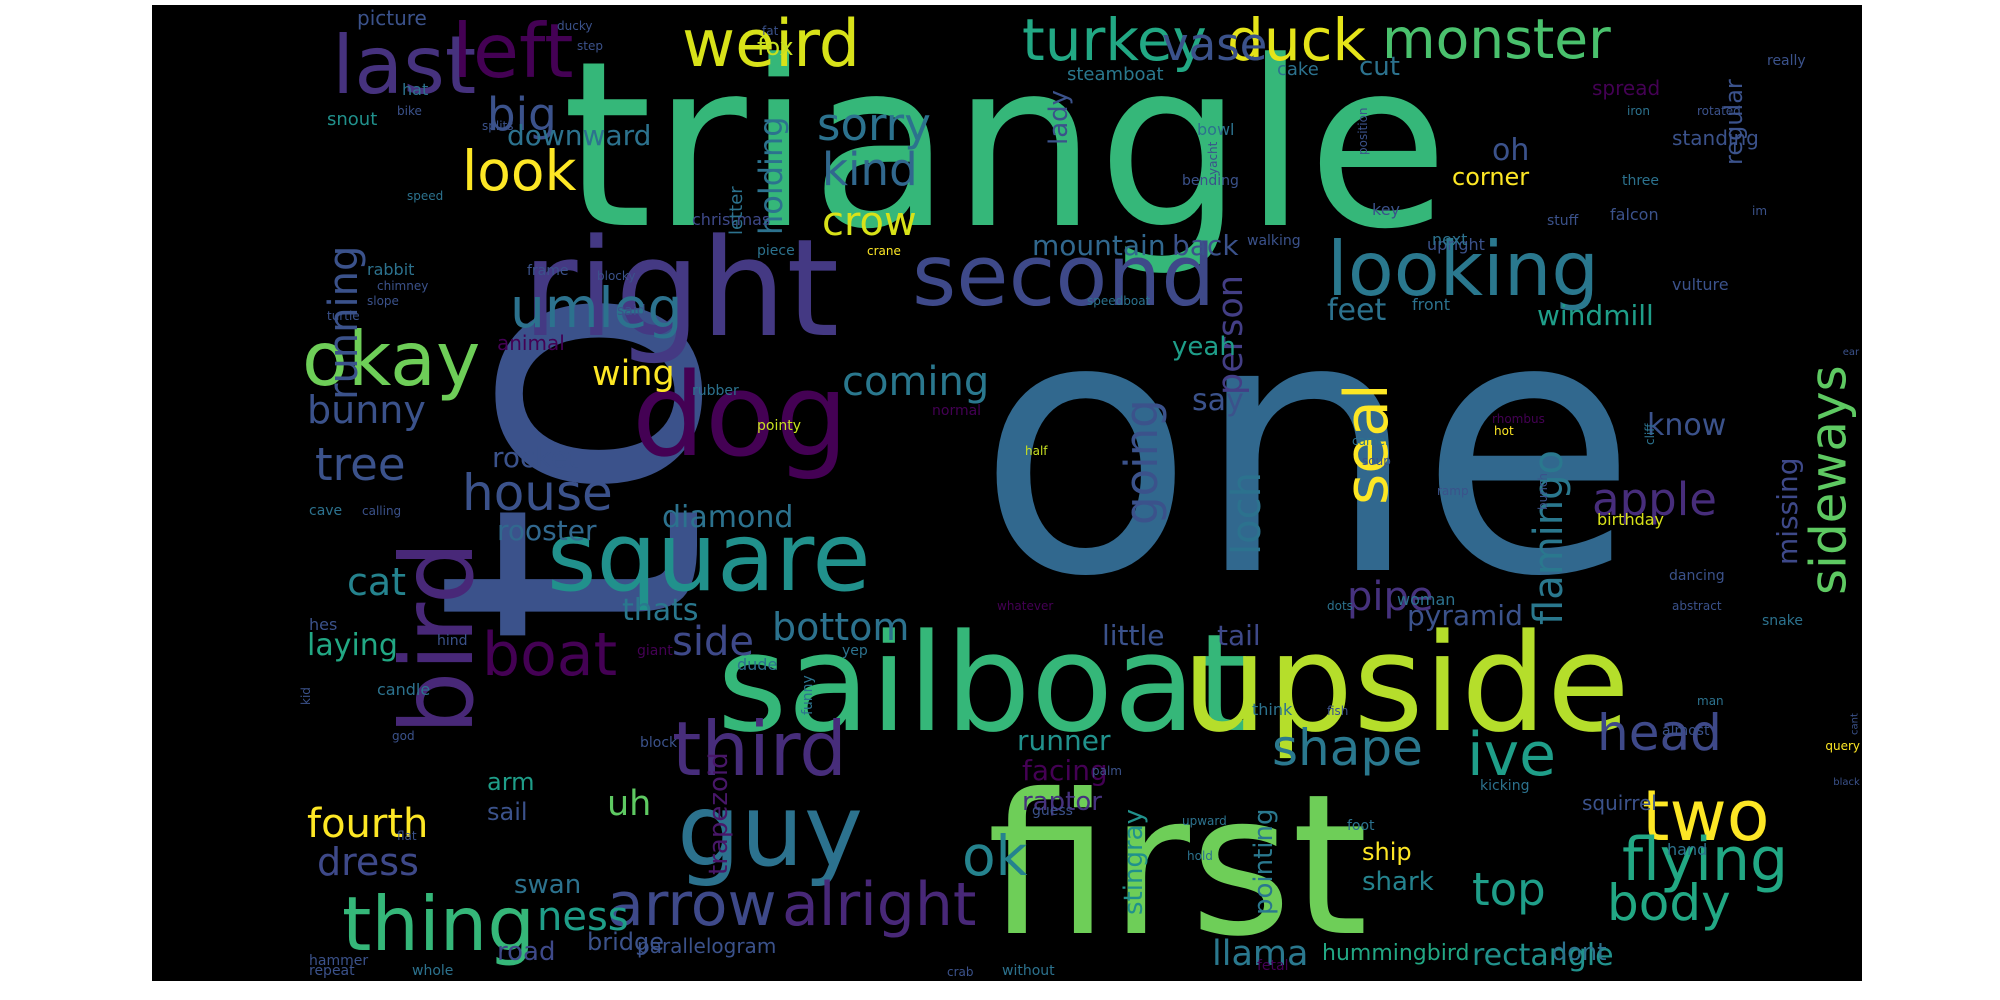 This screenshot has height=1000, width=2000. What do you see at coordinates (1759, 211) in the screenshot?
I see `word-im: im` at bounding box center [1759, 211].